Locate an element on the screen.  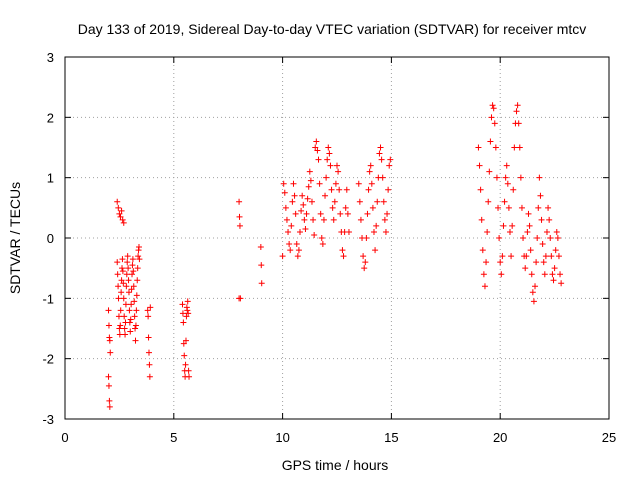
x-tick-label: 0 is located at coordinates (64, 437).